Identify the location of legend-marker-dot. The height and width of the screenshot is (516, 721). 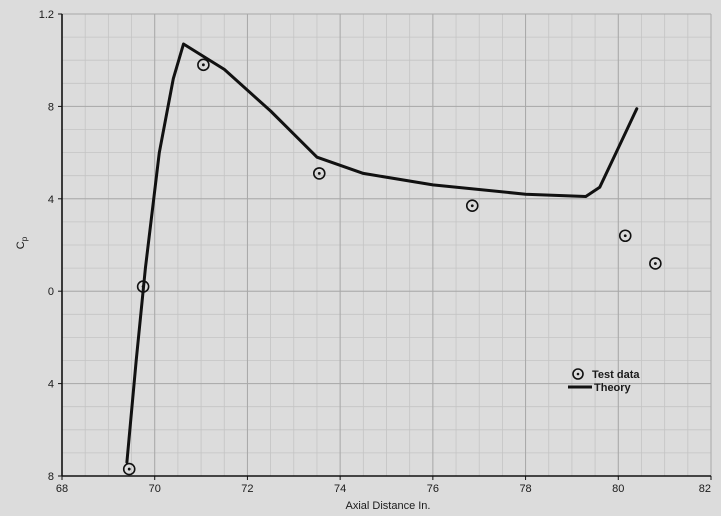
(578, 374).